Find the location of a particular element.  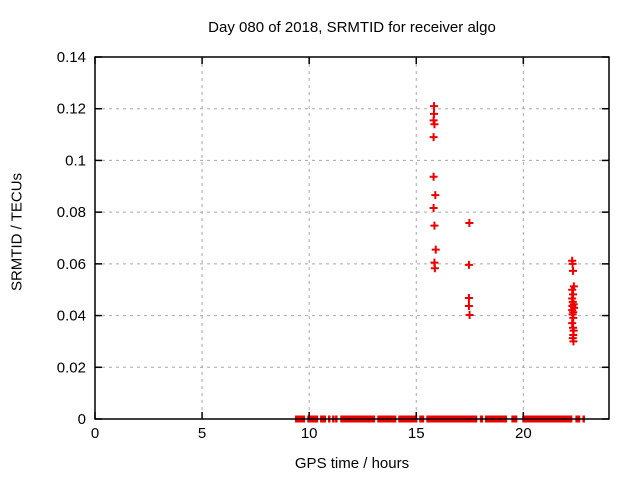

x-tick-label: 10 is located at coordinates (309, 433).